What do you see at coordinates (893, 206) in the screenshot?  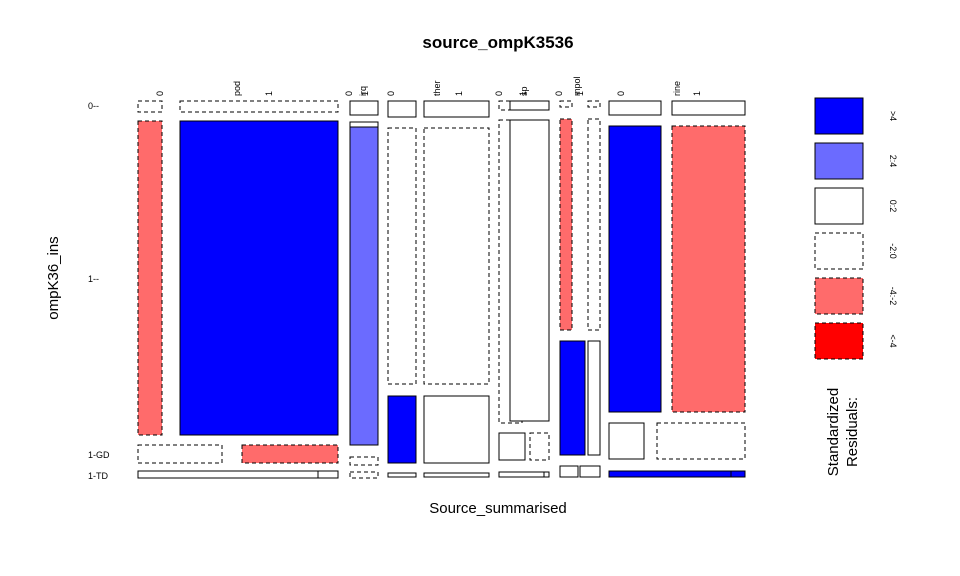 I see `legend-entry-label: 0:2` at bounding box center [893, 206].